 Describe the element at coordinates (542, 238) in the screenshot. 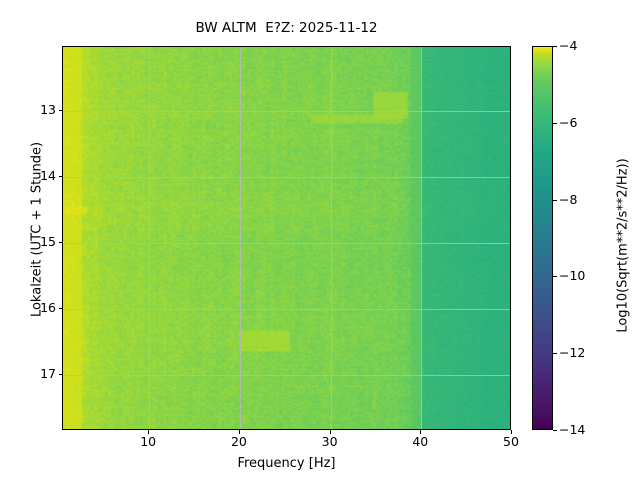

I see `colorbar` at that location.